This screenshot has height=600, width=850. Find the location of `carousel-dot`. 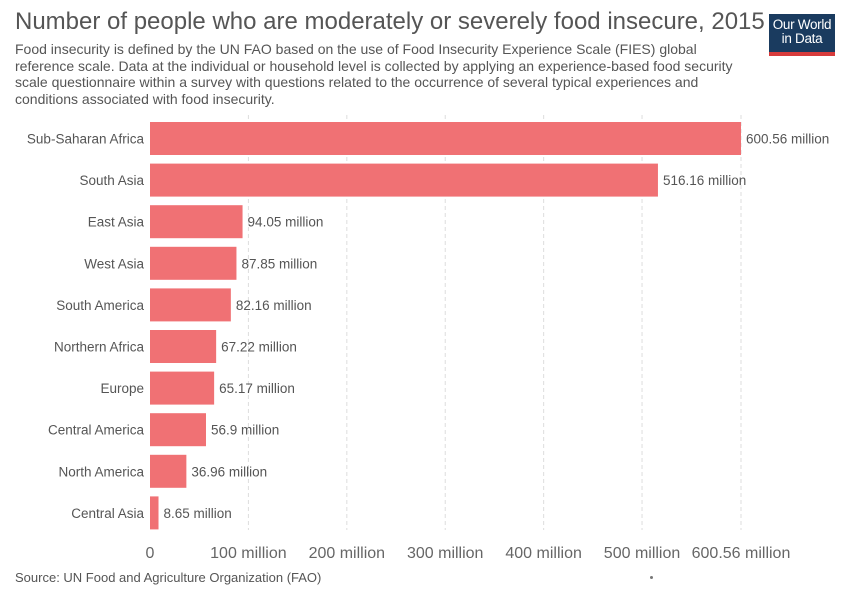

carousel-dot is located at coordinates (651, 577).